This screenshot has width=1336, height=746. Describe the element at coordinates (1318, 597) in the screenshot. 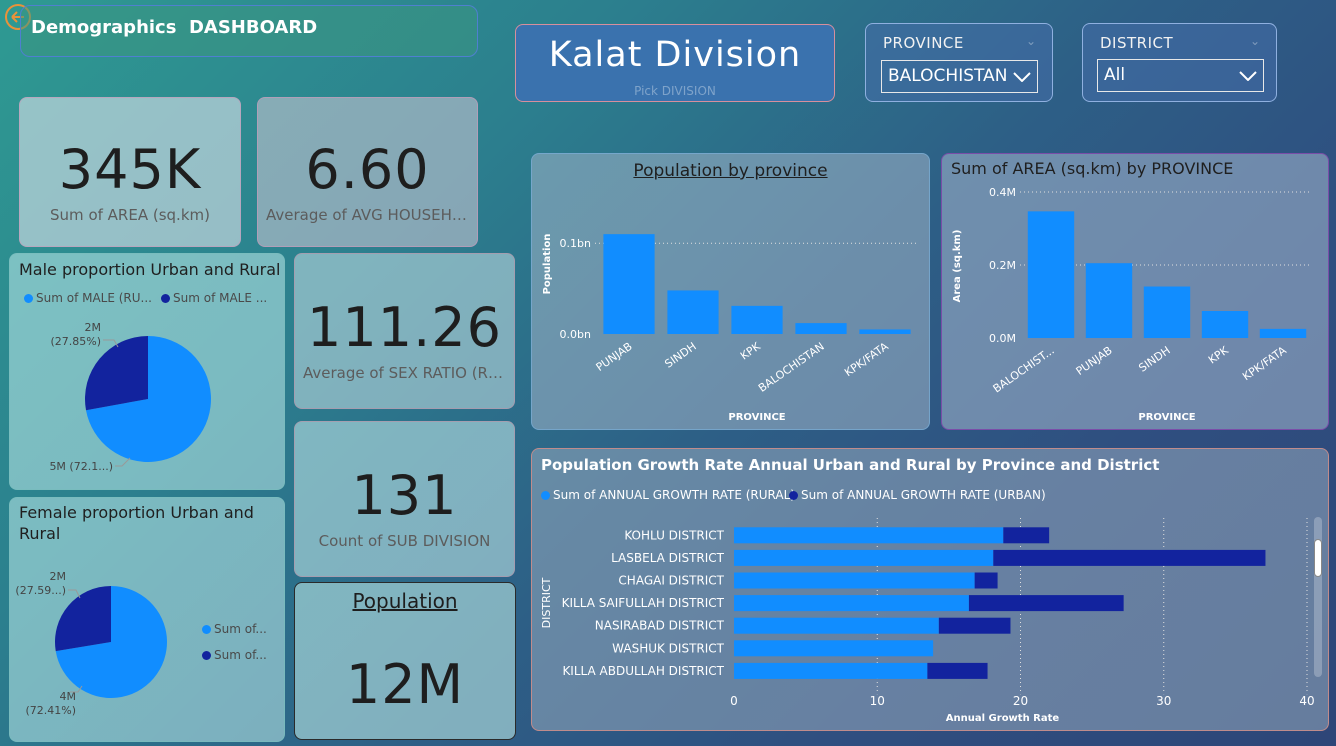

I see `scrollbar` at that location.